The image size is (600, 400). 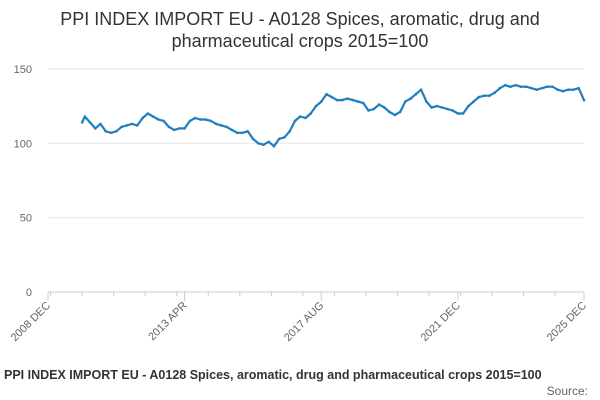 I want to click on y-axis: 0 50 100 150, so click(x=23, y=181).